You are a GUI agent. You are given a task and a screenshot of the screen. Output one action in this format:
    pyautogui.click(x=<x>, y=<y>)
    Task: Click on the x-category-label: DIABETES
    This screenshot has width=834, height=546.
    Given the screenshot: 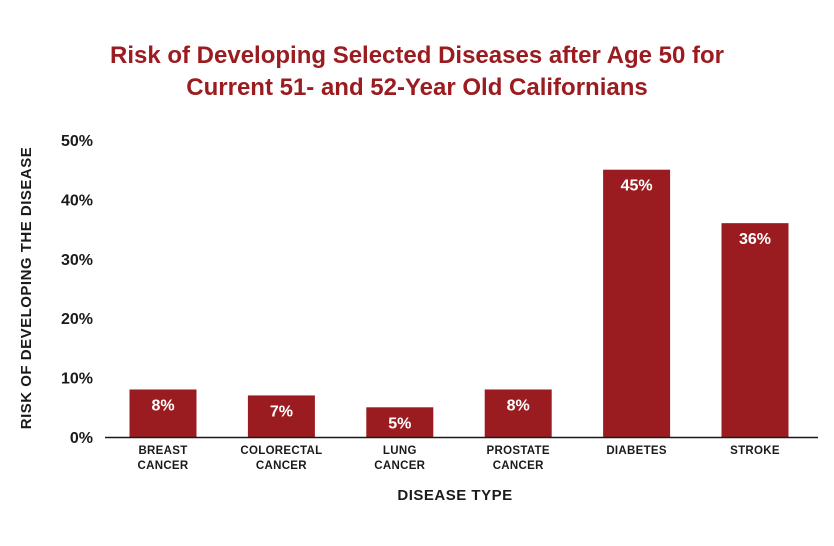 What is the action you would take?
    pyautogui.click(x=636, y=451)
    